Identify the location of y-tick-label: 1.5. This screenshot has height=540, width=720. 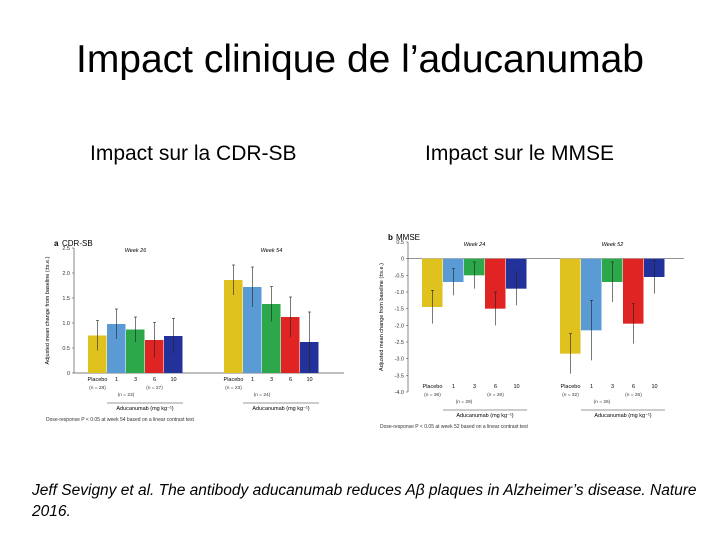
(66, 299).